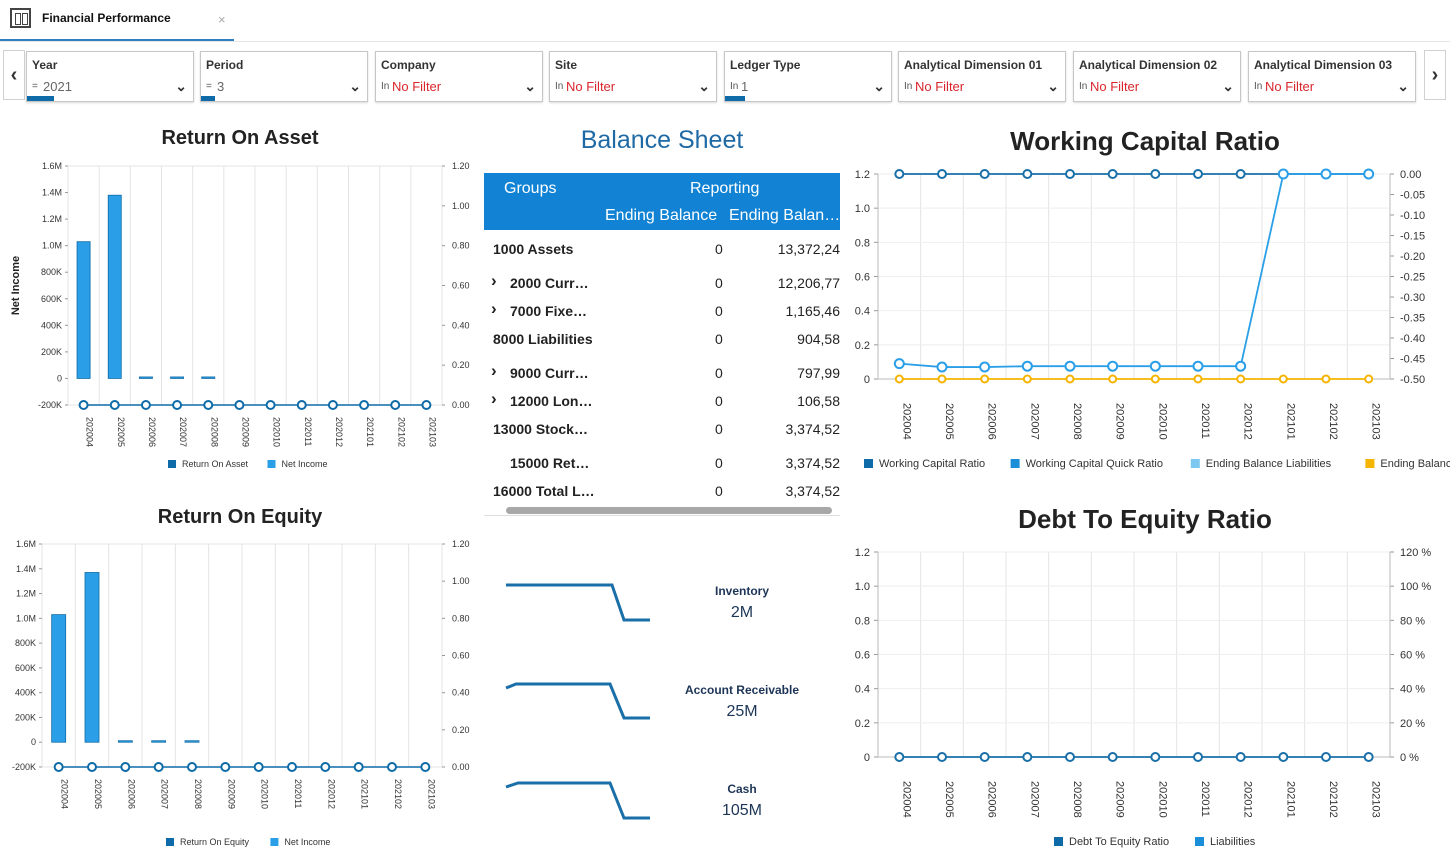 The image size is (1450, 858). What do you see at coordinates (1415, 464) in the screenshot?
I see `legend-label: Ending Balance Equity` at bounding box center [1415, 464].